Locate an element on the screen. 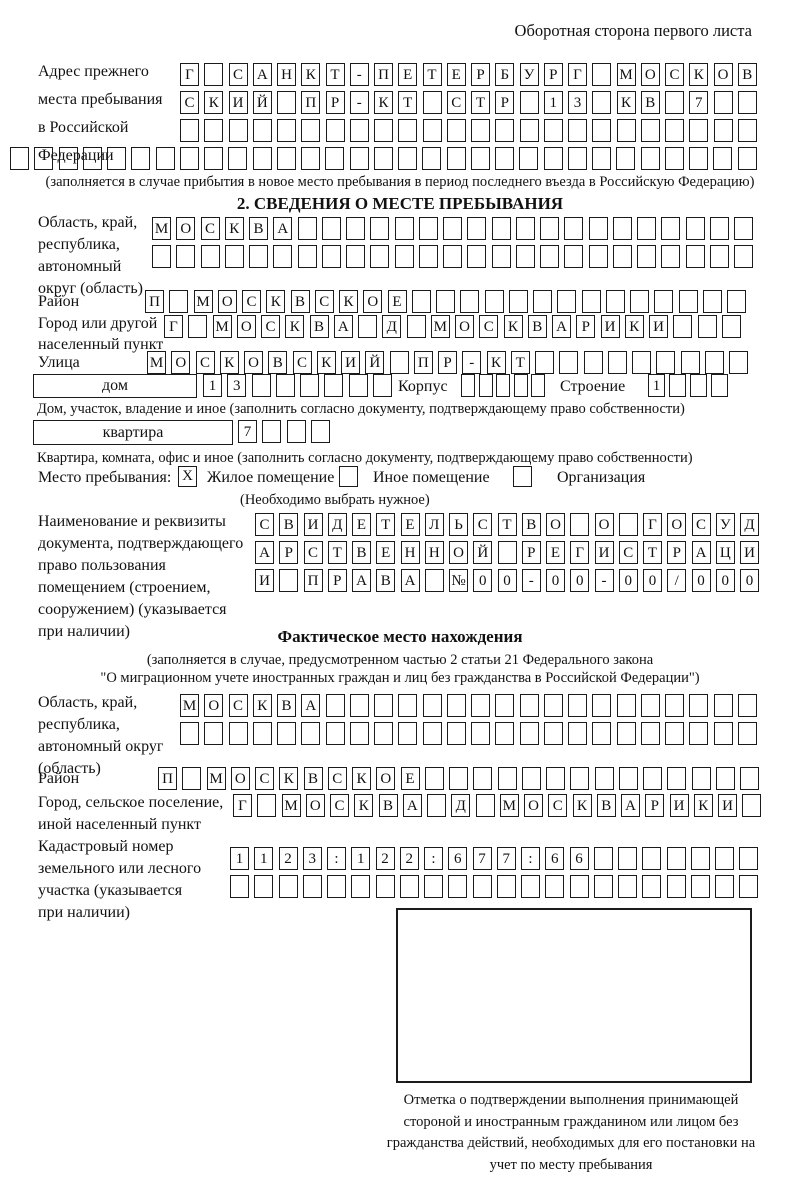 The width and height of the screenshot is (800, 1180). char-cell: 7 is located at coordinates (506, 858).